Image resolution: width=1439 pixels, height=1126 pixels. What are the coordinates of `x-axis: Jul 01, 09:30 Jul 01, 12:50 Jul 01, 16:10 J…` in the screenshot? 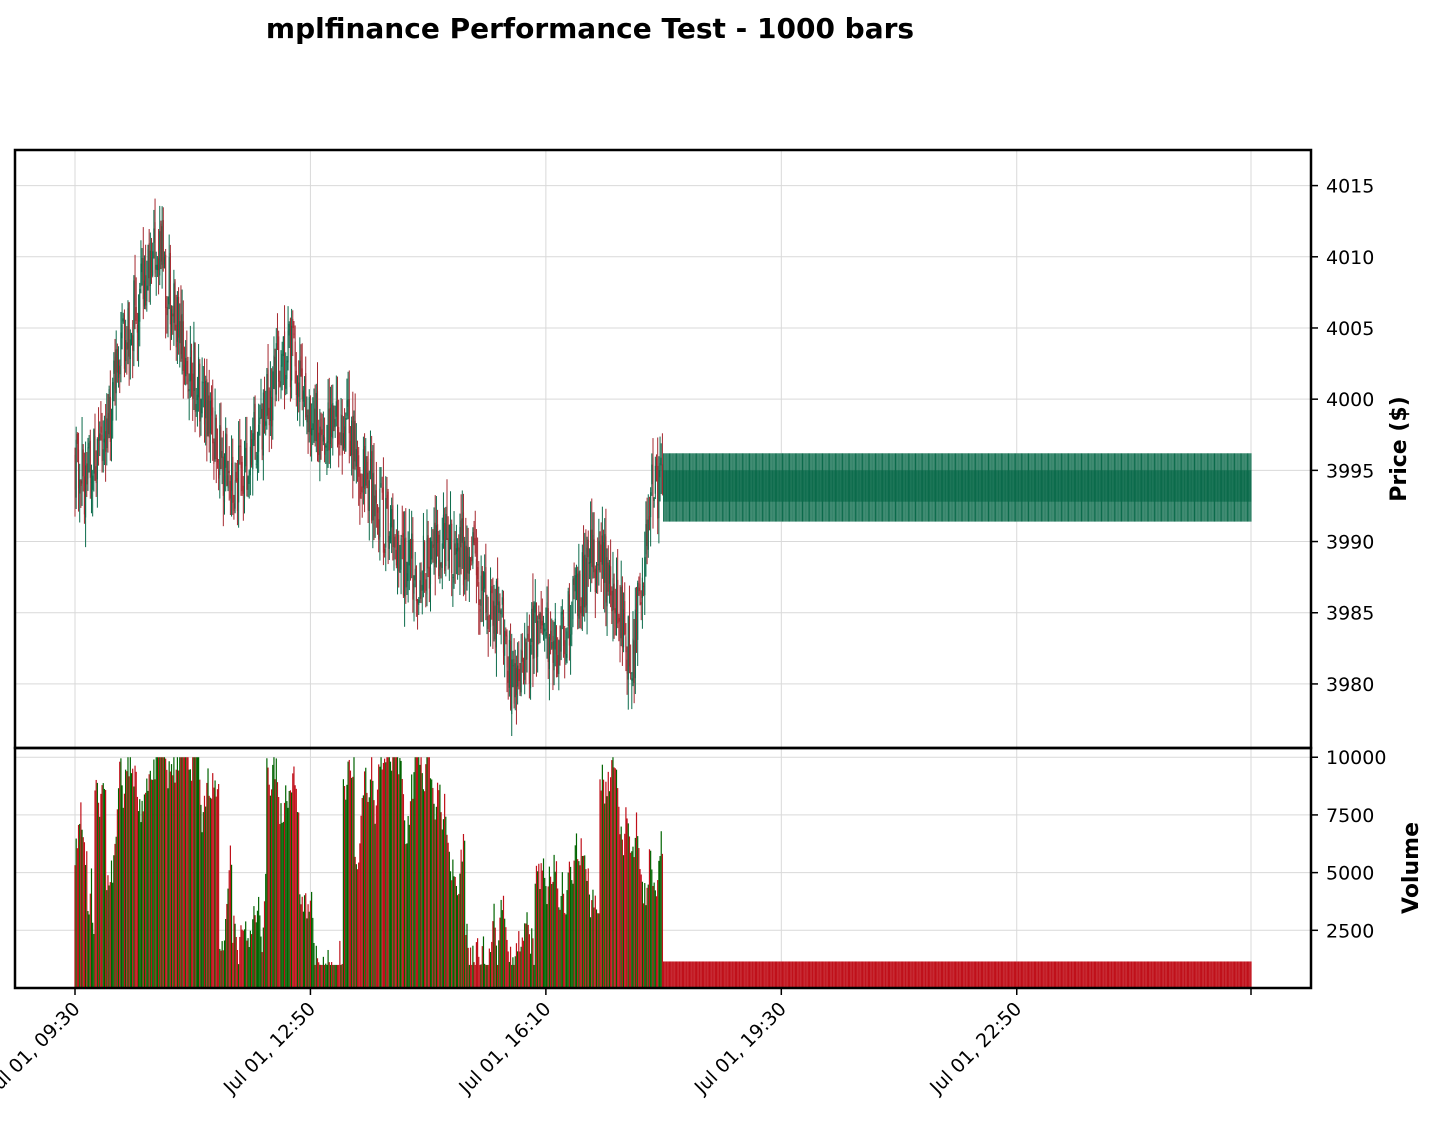 It's located at (626, 1043).